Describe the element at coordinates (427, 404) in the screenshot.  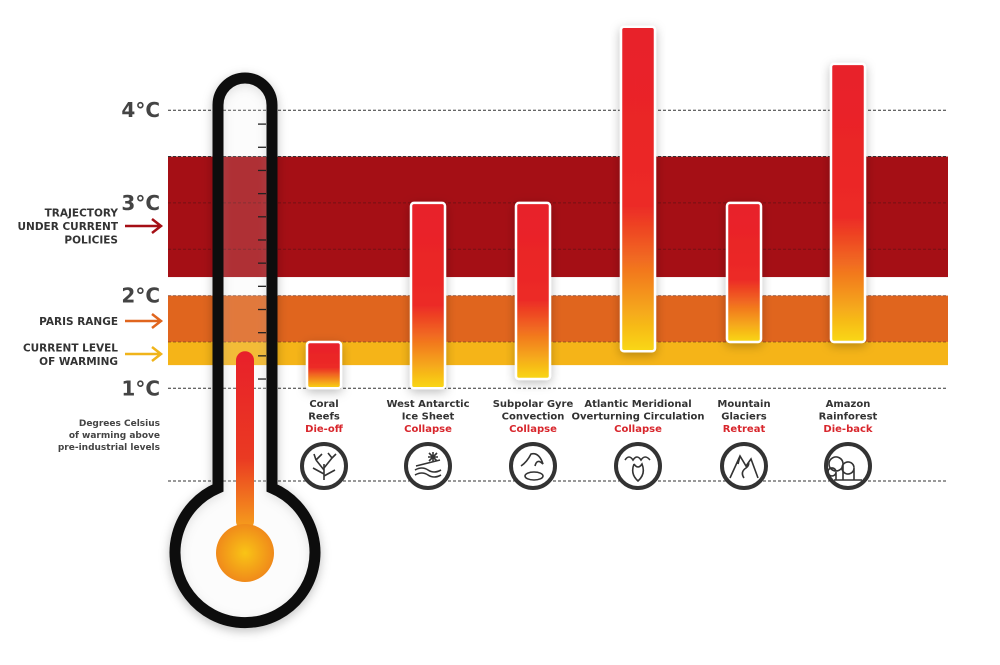
I see `category-label: West Antarctic` at that location.